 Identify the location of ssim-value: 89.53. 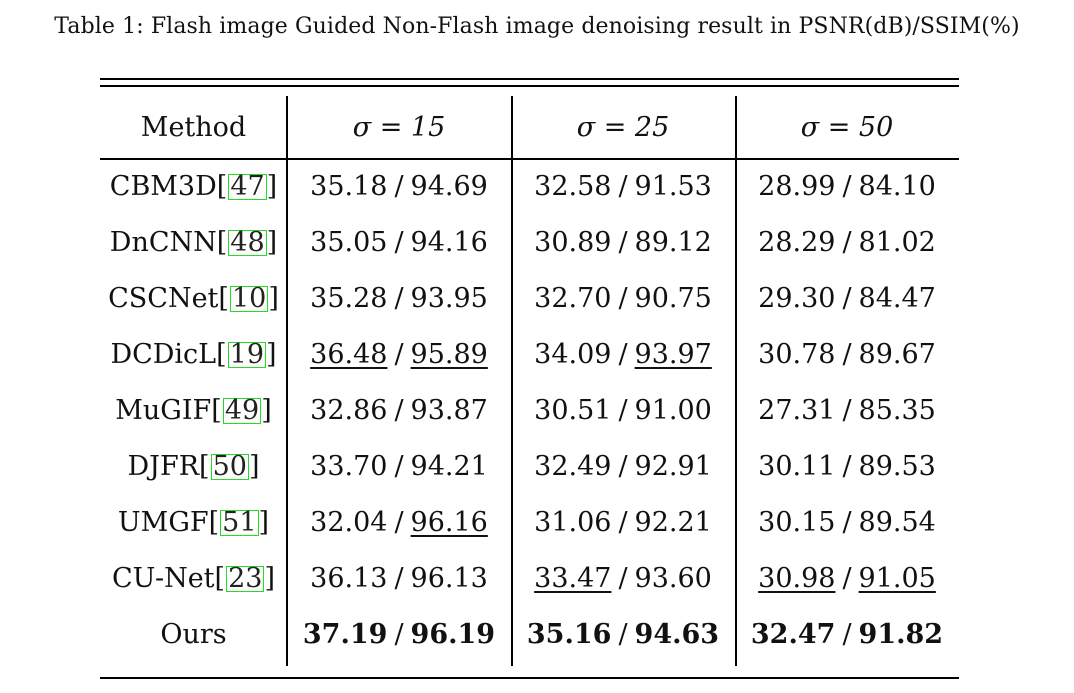
(897, 466).